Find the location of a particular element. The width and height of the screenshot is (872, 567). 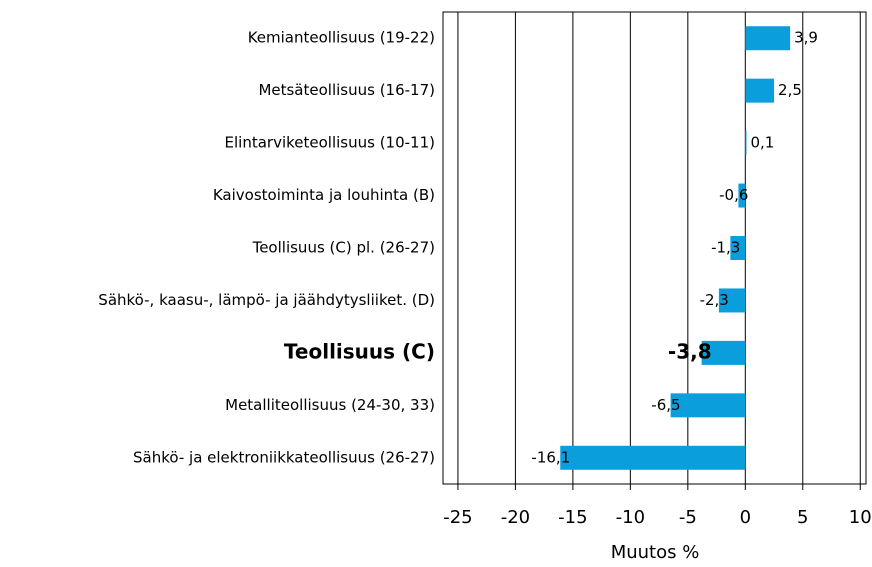

category-label: Teollisuus (C) pl. (26-27) is located at coordinates (343, 248).